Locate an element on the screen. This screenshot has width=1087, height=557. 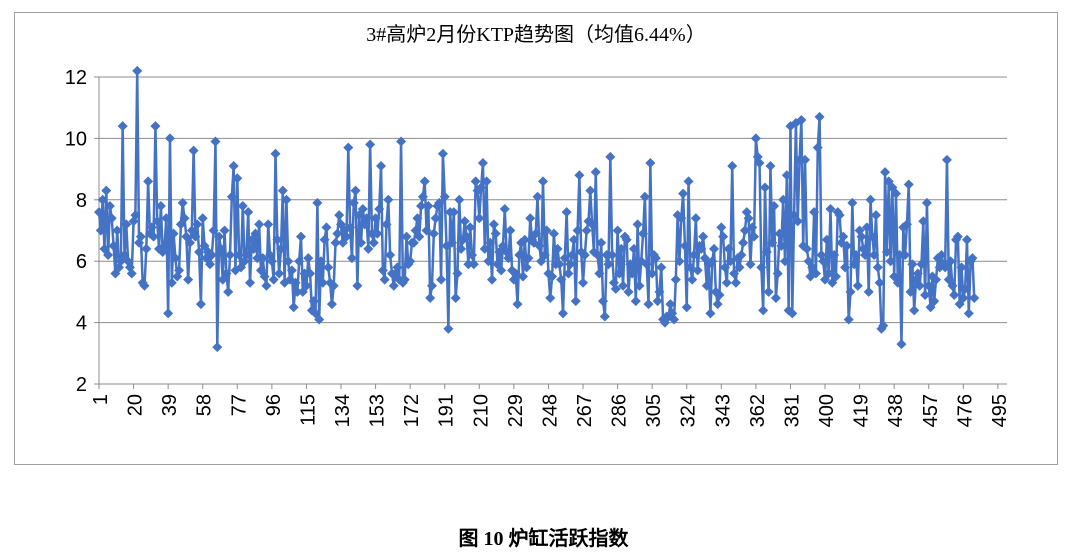
x-tick-label: 77 is located at coordinates (239, 405).